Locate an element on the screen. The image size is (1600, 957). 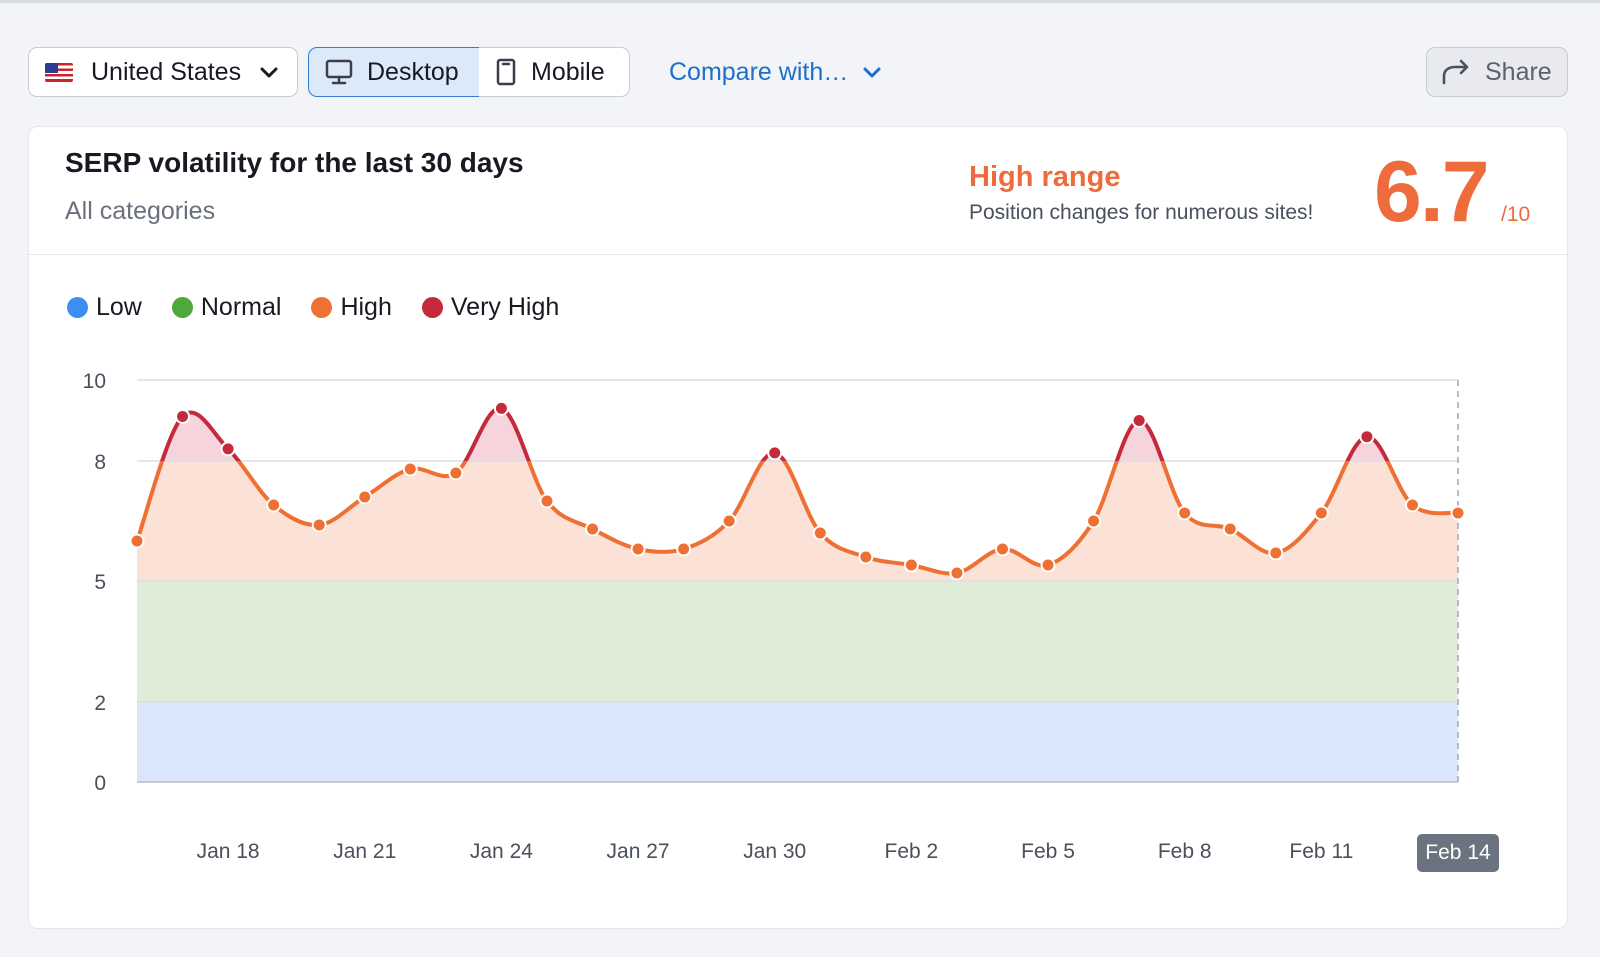
legend-label-high: High is located at coordinates (366, 307).